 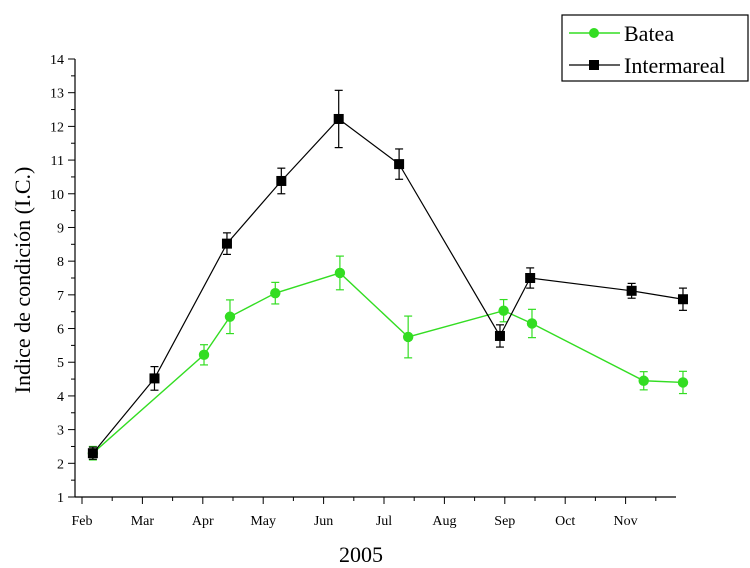 I want to click on y-tick-label: 7, so click(x=60, y=296).